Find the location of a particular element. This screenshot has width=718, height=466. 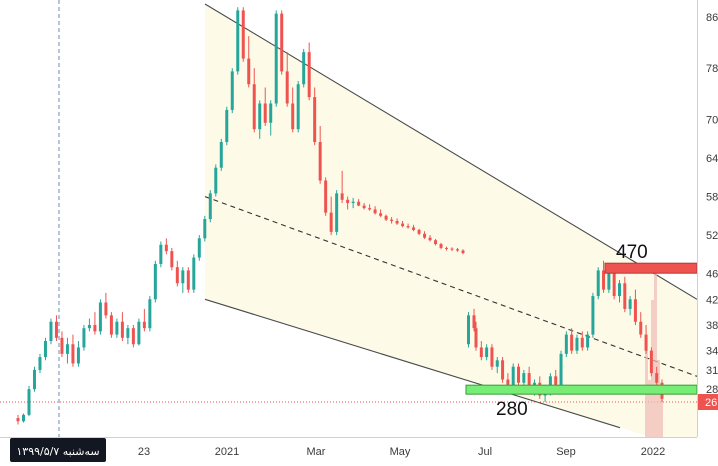

annotations: 470 280 is located at coordinates (581, 331).